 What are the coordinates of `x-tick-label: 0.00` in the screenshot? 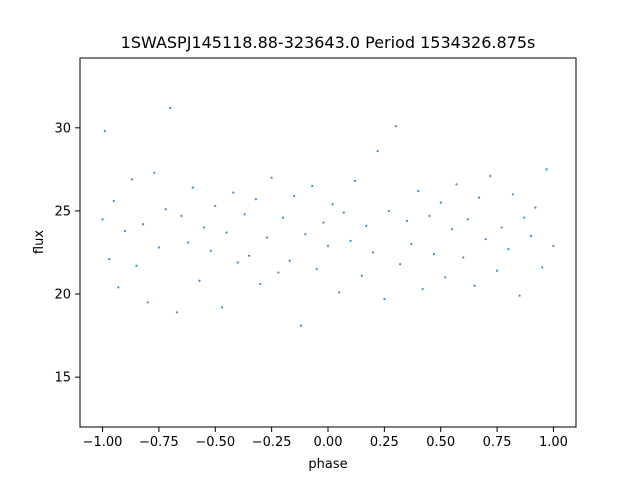 It's located at (328, 442).